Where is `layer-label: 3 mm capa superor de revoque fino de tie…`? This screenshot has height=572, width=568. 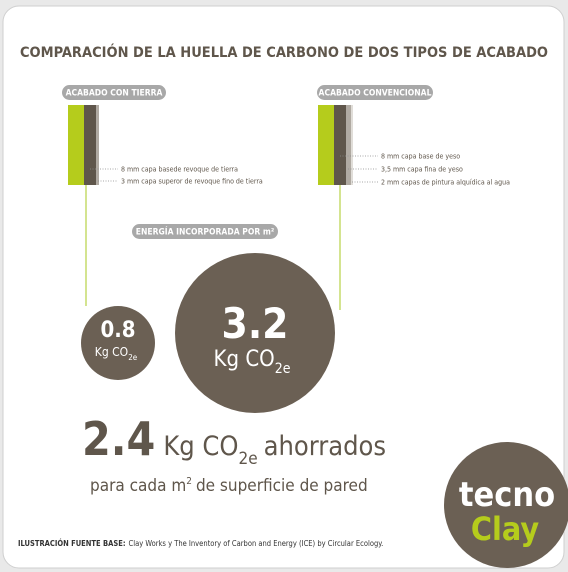
layer-label: 3 mm capa superor de revoque fino de tie… is located at coordinates (192, 182).